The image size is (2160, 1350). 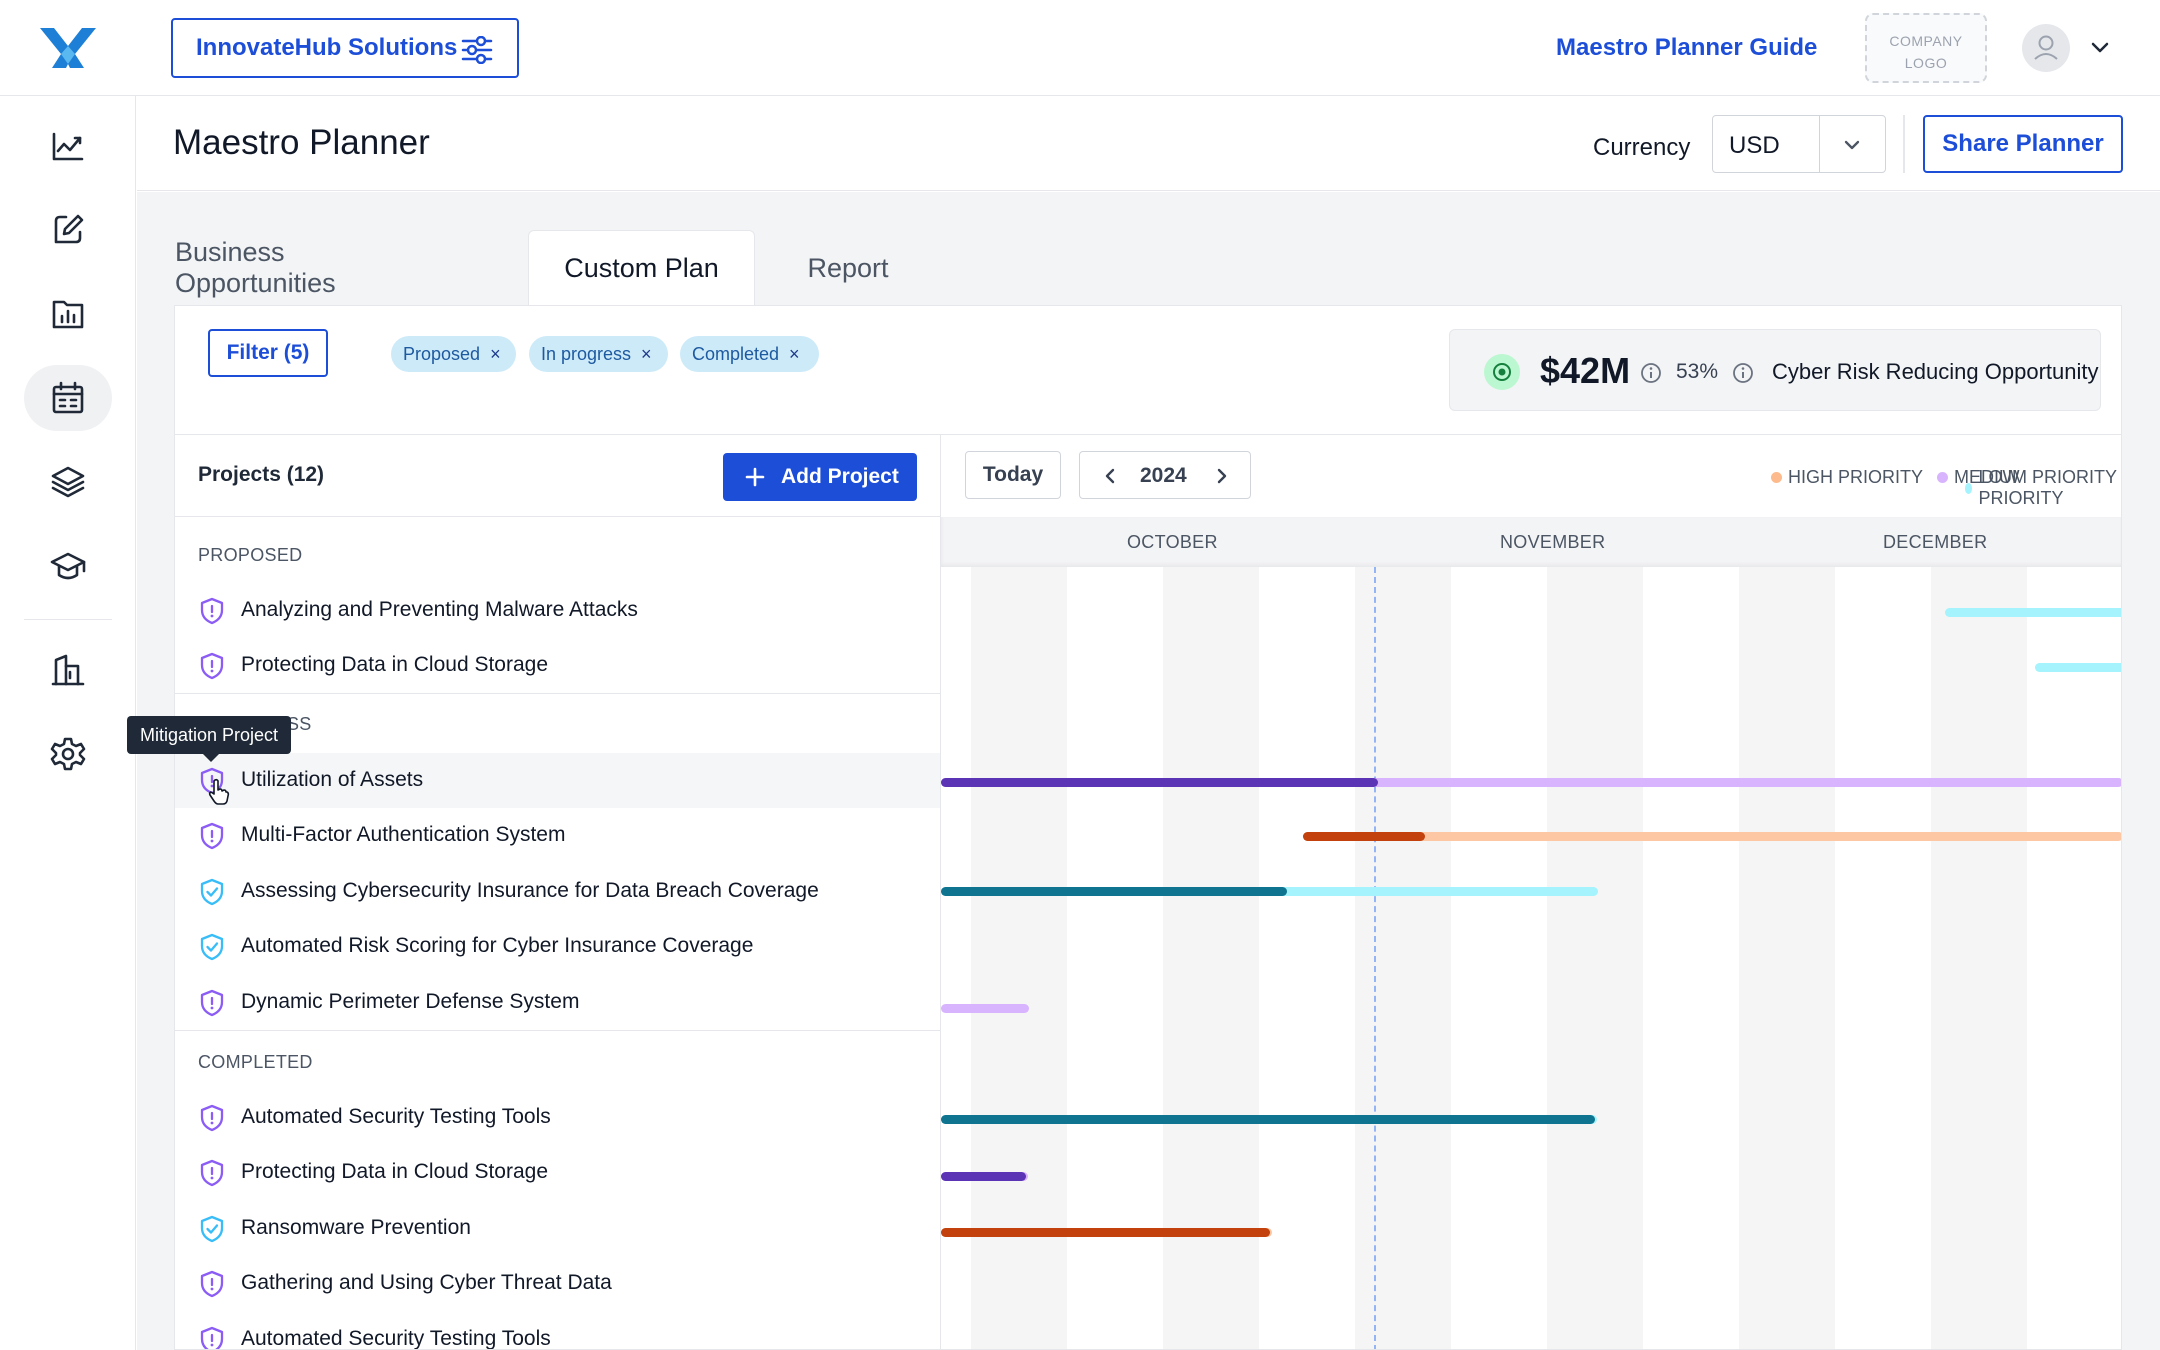 I want to click on project-name: Multi-Factor Authentication System, so click(x=403, y=834).